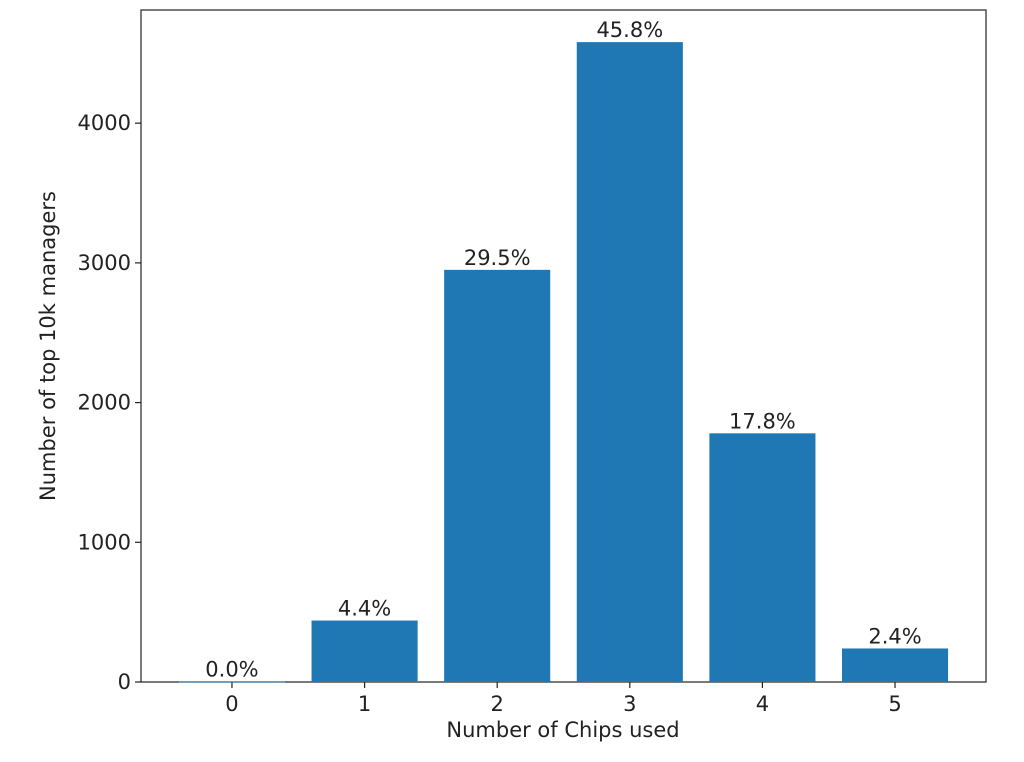 The height and width of the screenshot is (762, 1024). I want to click on value-label: 4.4%, so click(364, 609).